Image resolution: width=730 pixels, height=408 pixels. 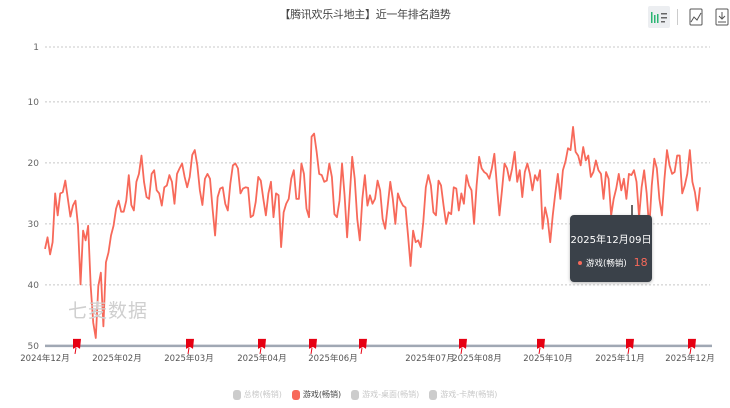 I want to click on legend-item-games-card: 游戏-卡牌(畅销), so click(x=463, y=394).